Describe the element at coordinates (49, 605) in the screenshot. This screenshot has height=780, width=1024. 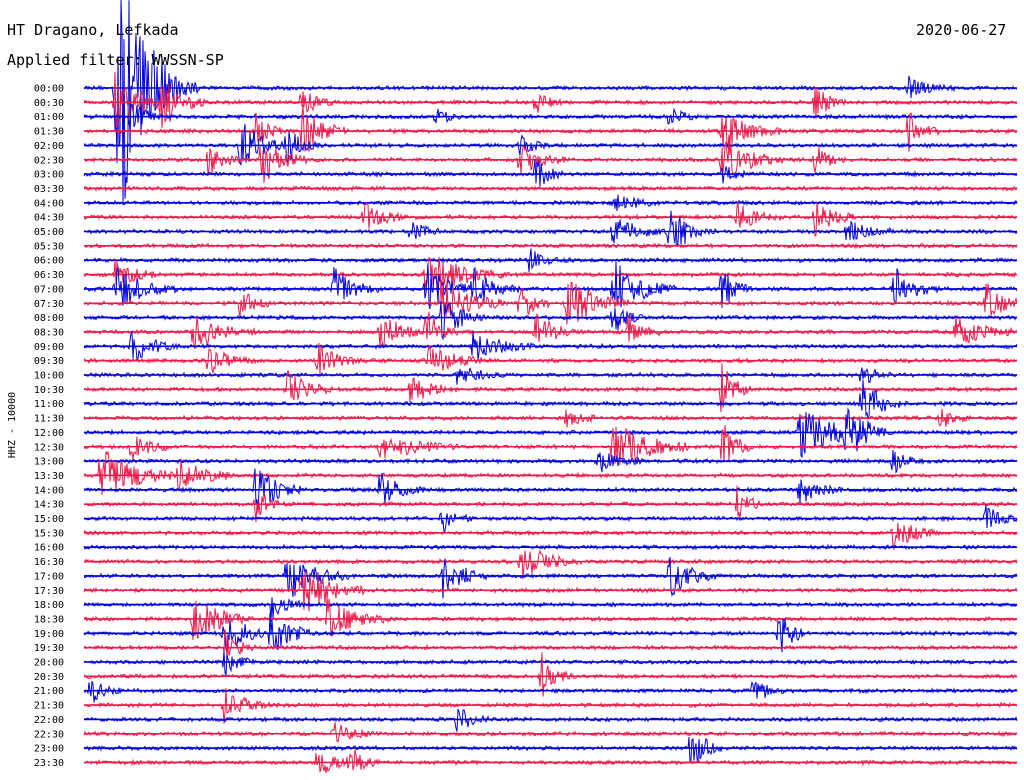
I see `row-time-label: 18:00` at that location.